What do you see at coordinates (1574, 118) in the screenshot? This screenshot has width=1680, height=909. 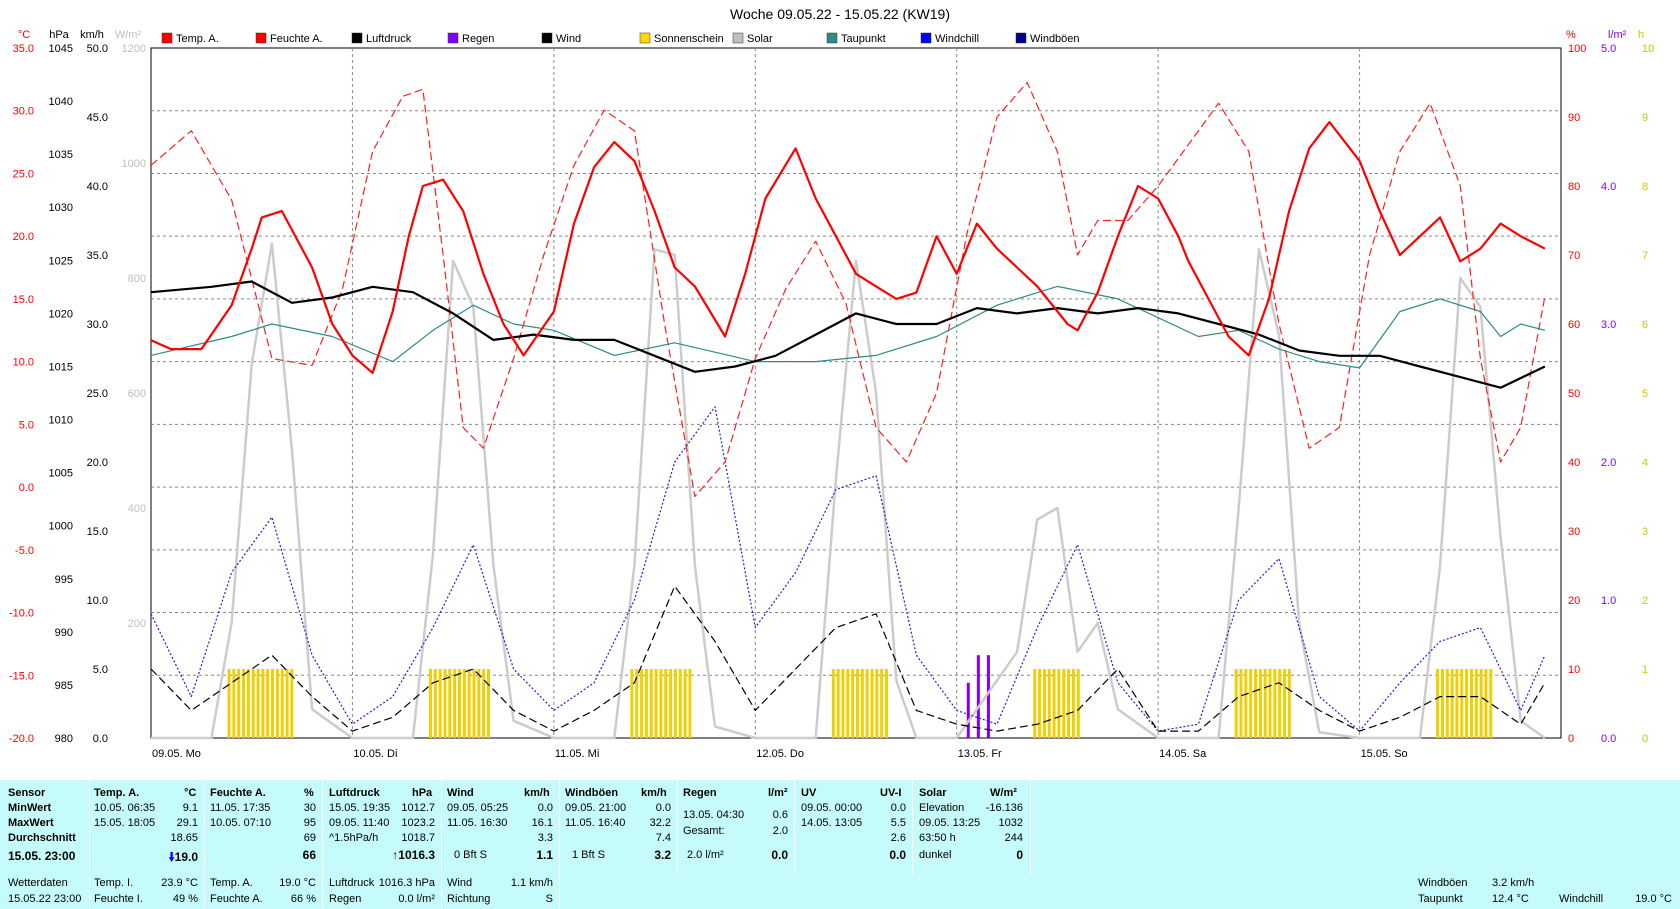 I see `humidity-tick-label: 90` at bounding box center [1574, 118].